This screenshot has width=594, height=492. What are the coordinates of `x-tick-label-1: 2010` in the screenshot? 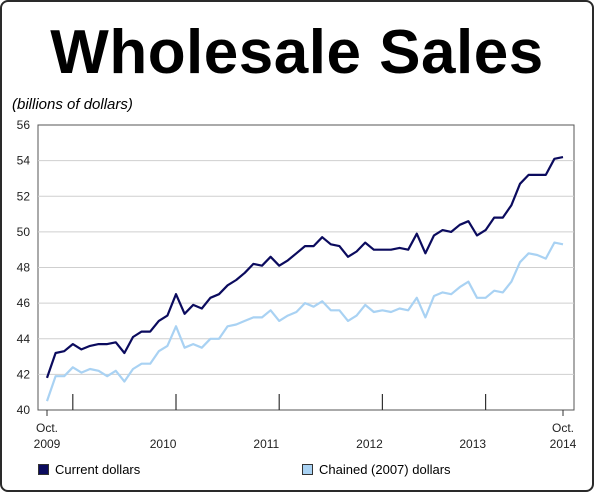 It's located at (163, 444).